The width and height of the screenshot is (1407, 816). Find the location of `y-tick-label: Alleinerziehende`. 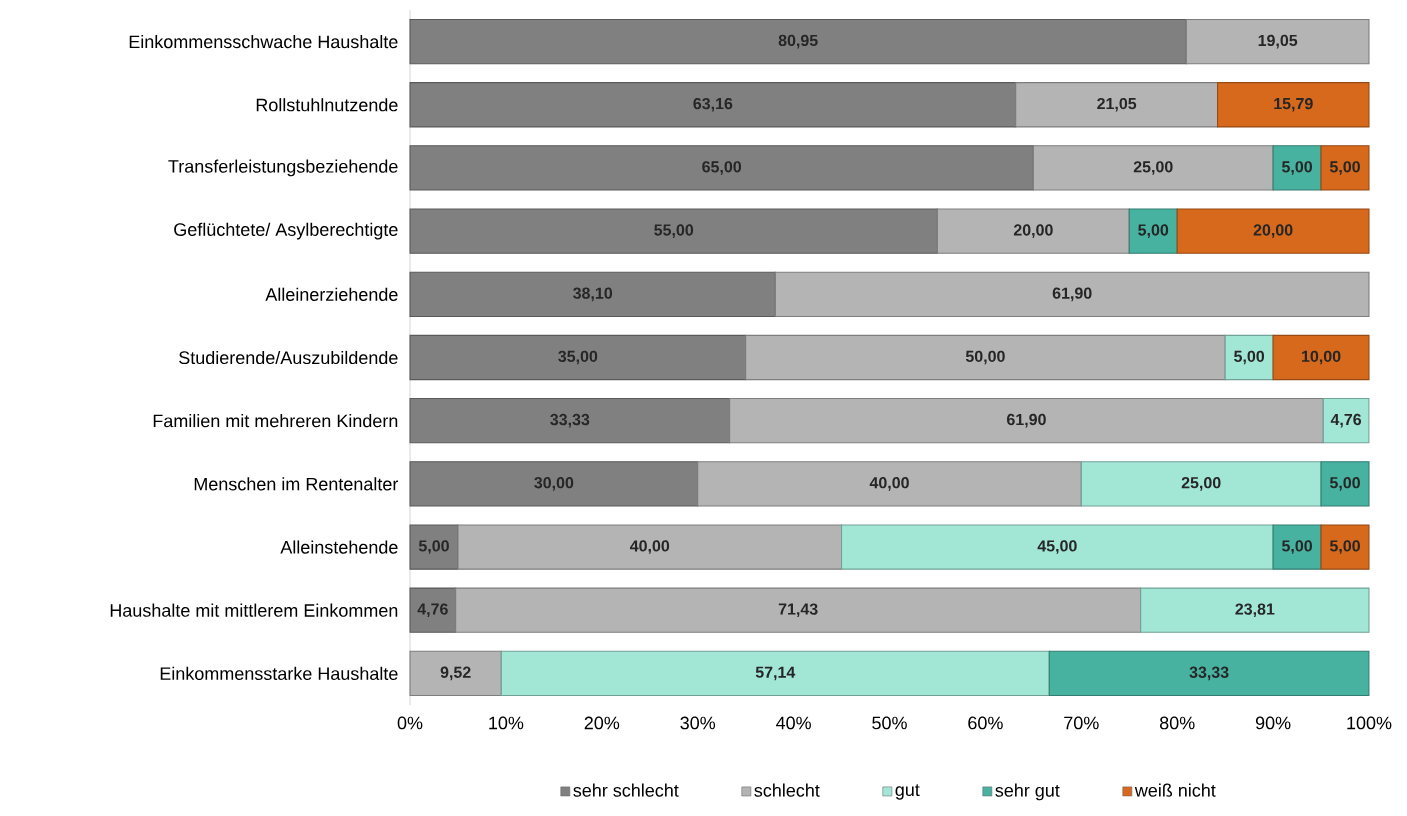

y-tick-label: Alleinerziehende is located at coordinates (331, 294).